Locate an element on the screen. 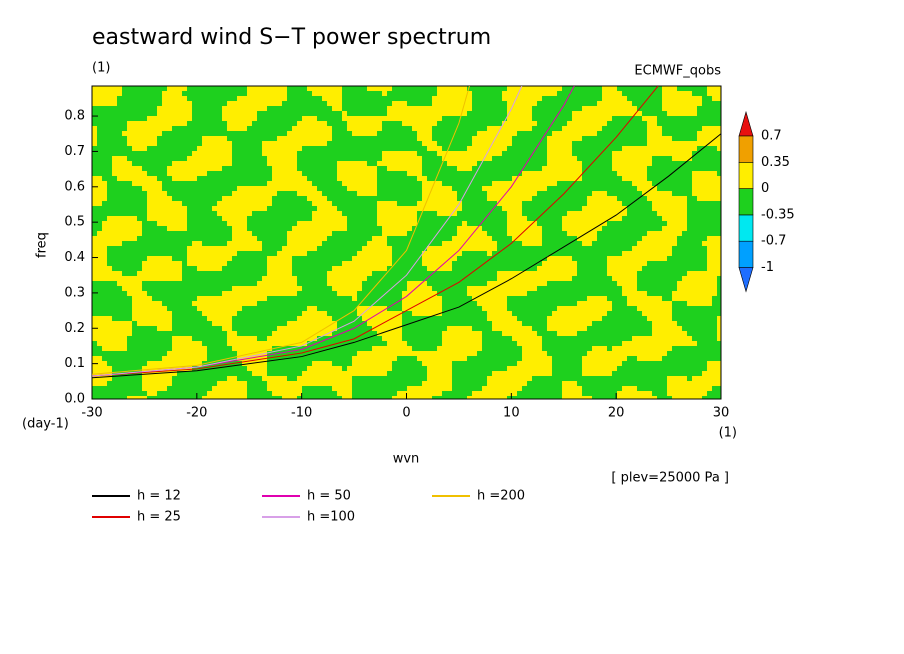 The width and height of the screenshot is (904, 654). x-tick-label: -10 is located at coordinates (301, 413).